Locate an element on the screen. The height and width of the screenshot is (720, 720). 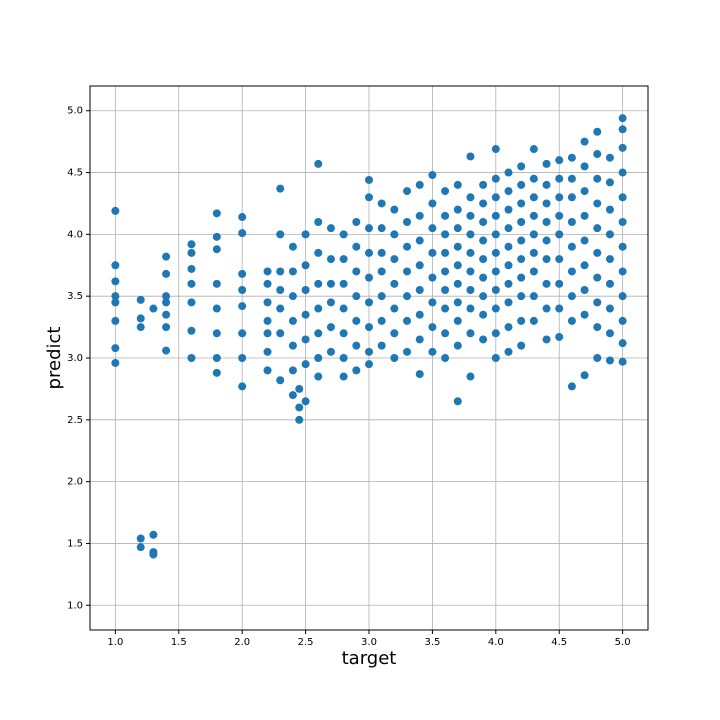
x-tick-label: 4.5 is located at coordinates (559, 642).